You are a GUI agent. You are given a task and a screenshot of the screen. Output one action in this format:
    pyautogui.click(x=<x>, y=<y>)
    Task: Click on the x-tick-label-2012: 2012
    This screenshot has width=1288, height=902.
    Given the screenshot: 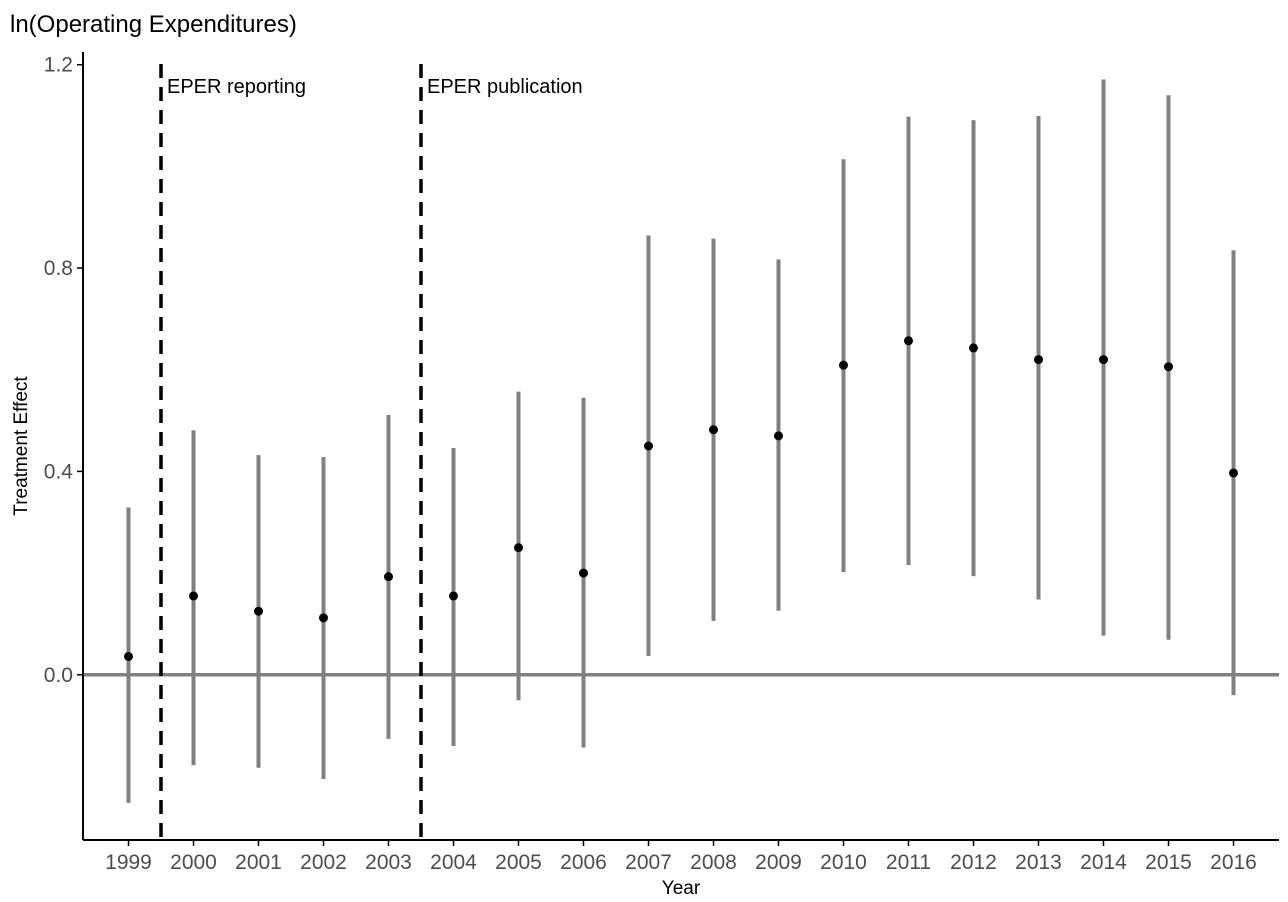 What is the action you would take?
    pyautogui.click(x=973, y=862)
    